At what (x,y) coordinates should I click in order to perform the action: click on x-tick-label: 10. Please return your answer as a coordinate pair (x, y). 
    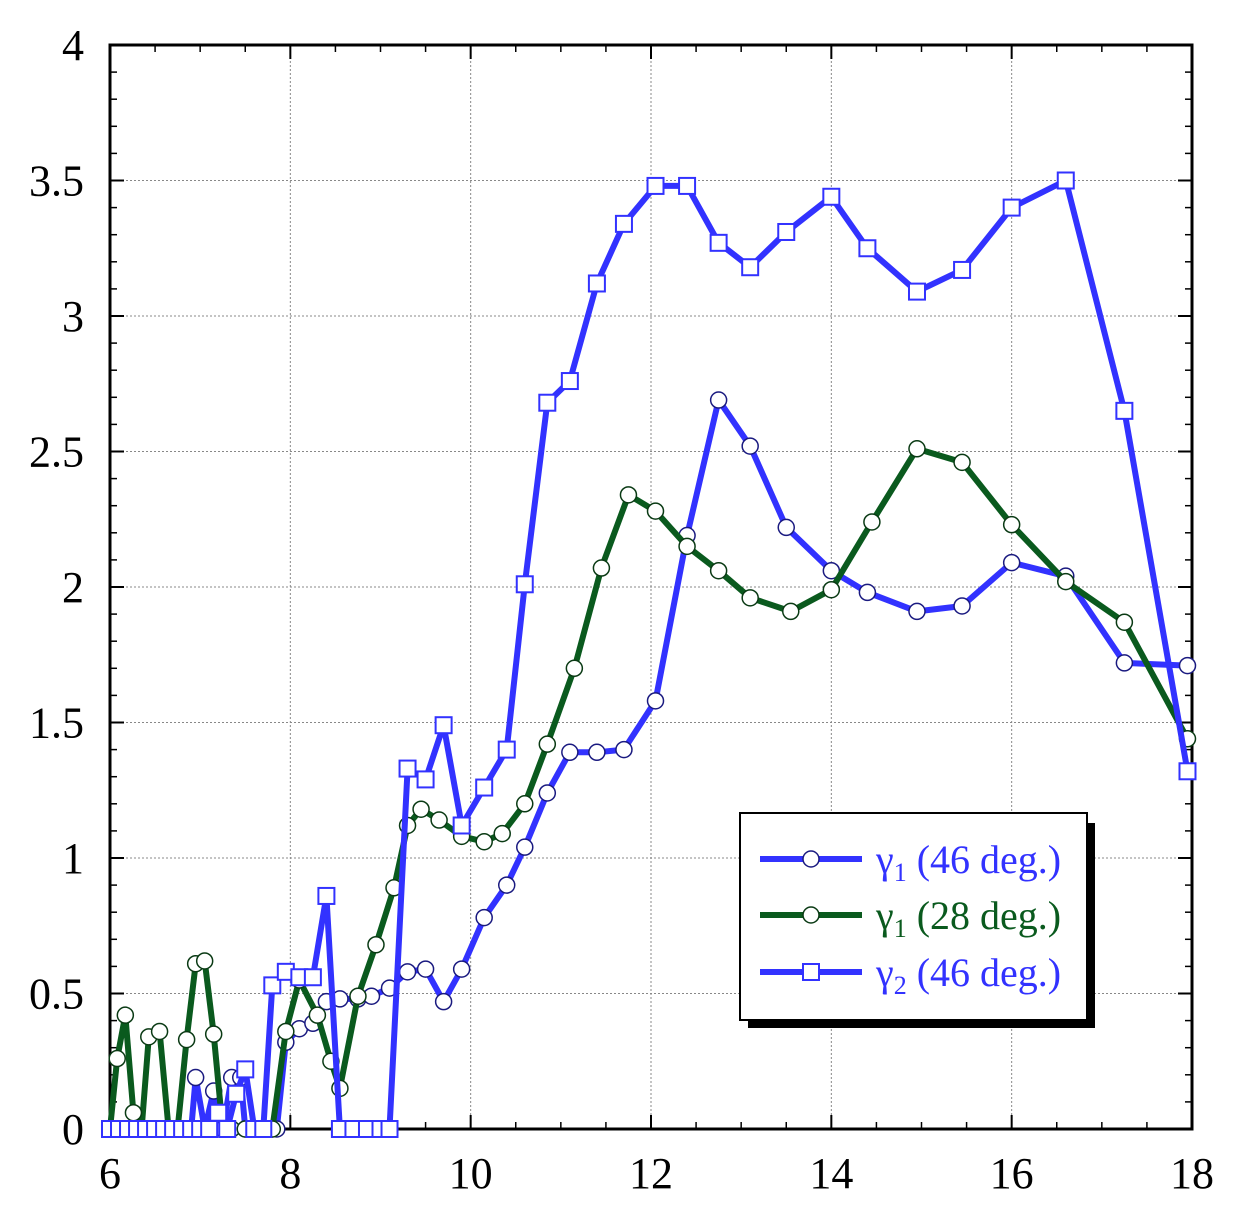
    Looking at the image, I should click on (471, 1173).